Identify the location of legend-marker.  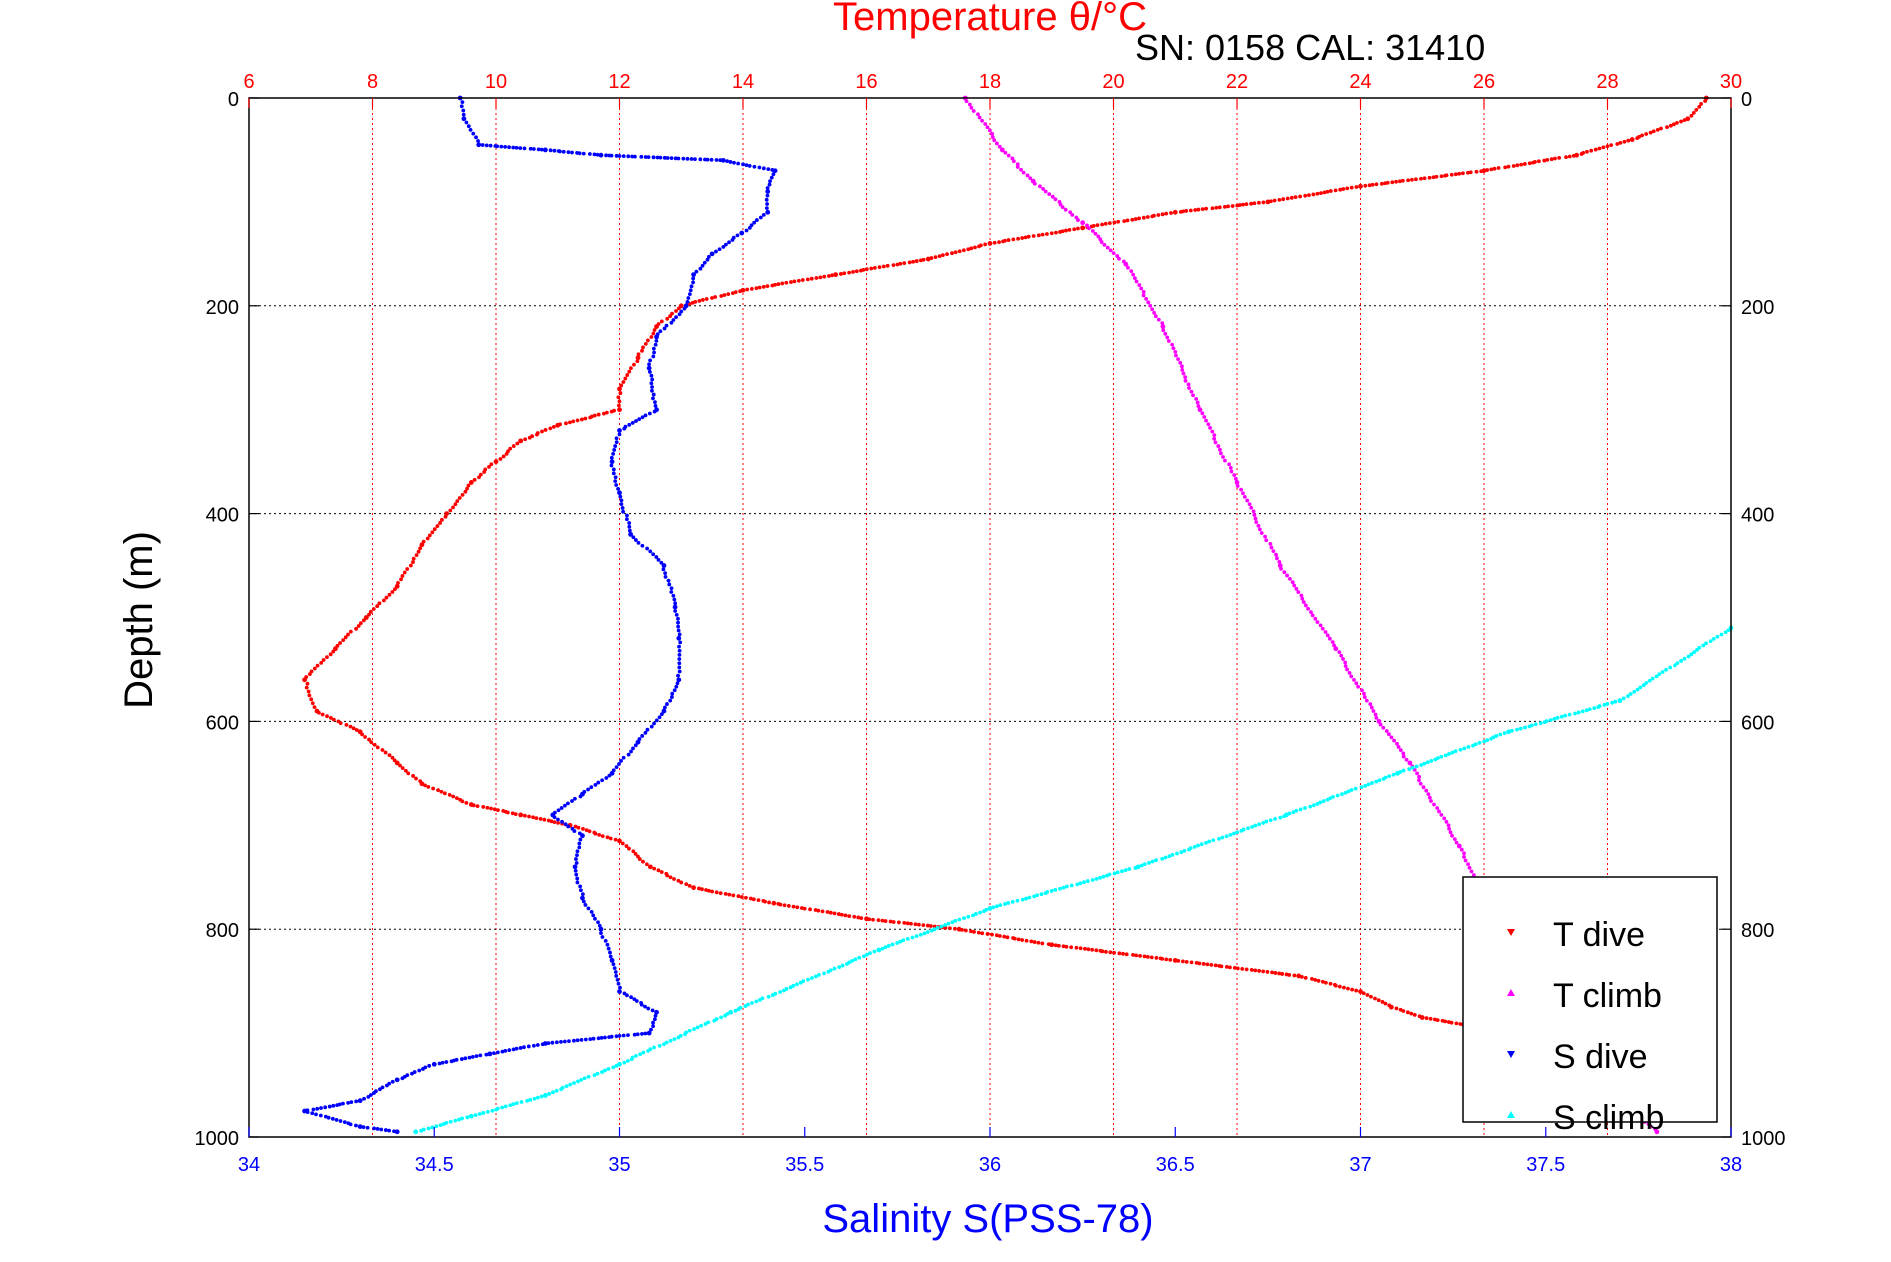
(1511, 1054).